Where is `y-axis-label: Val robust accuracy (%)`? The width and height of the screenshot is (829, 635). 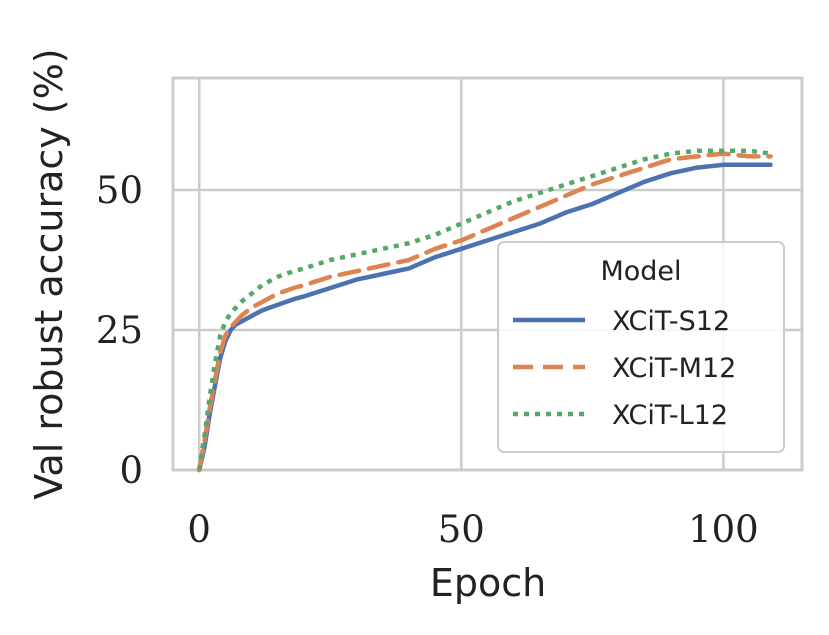
y-axis-label: Val robust accuracy (%) is located at coordinates (49, 273).